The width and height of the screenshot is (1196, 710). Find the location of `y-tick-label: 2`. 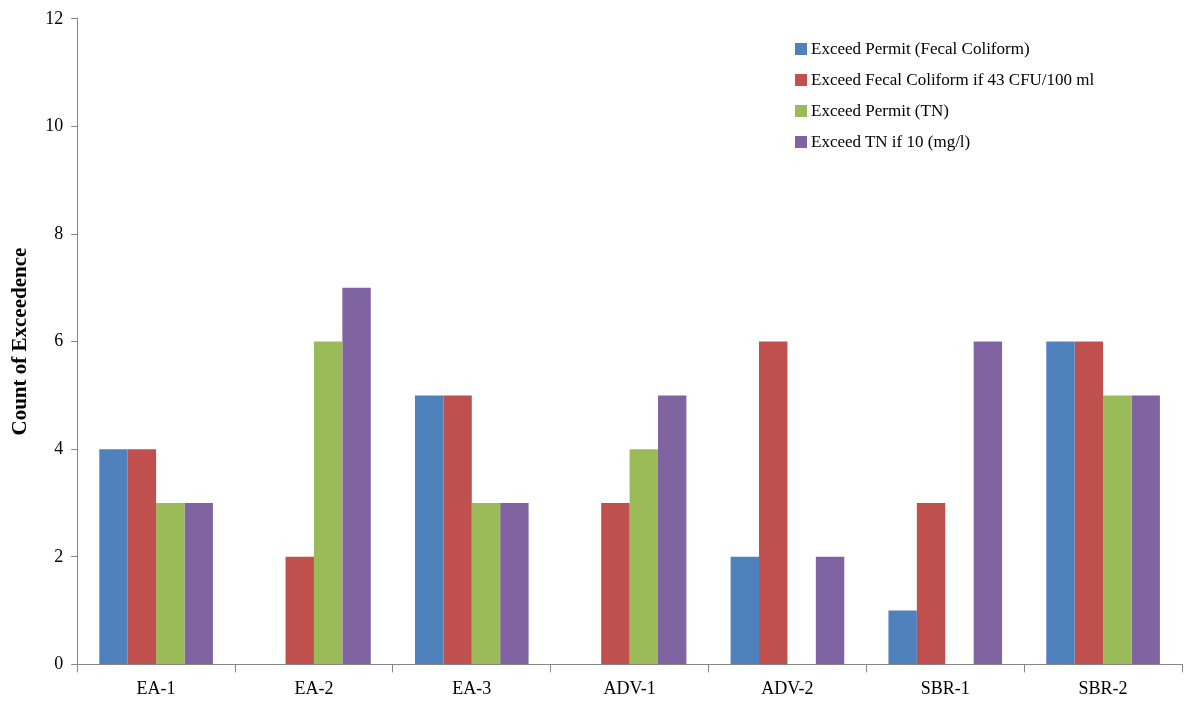

y-tick-label: 2 is located at coordinates (59, 555).